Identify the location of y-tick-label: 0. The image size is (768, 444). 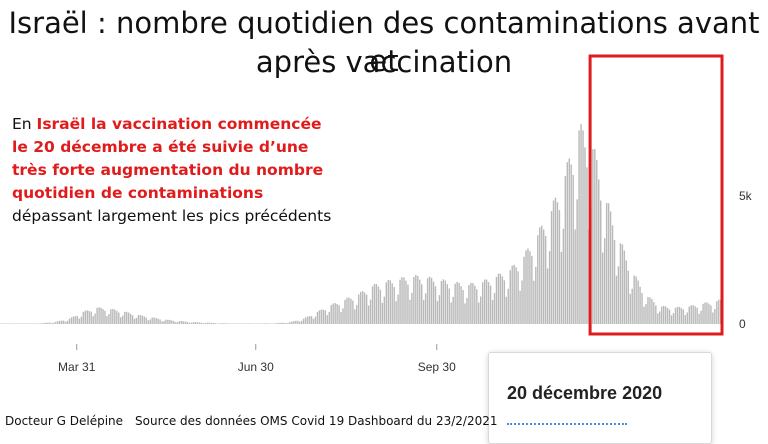
(742, 324).